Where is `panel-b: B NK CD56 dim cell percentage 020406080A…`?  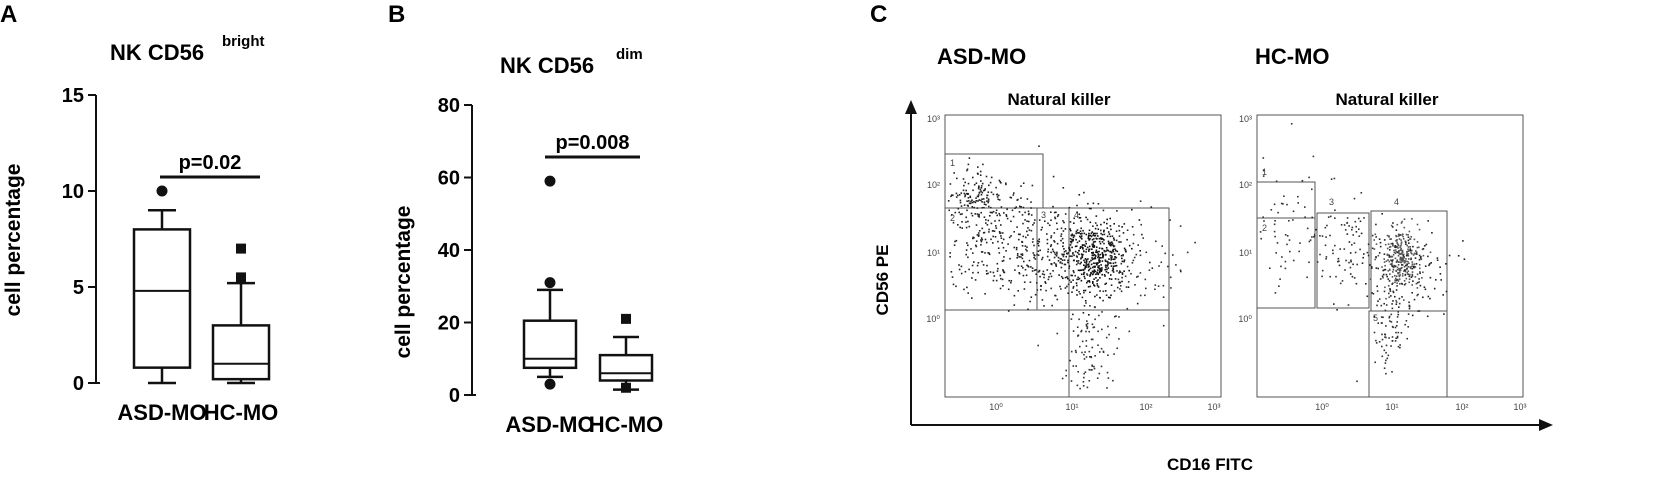 panel-b: B NK CD56 dim cell percentage 020406080A… is located at coordinates (525, 219).